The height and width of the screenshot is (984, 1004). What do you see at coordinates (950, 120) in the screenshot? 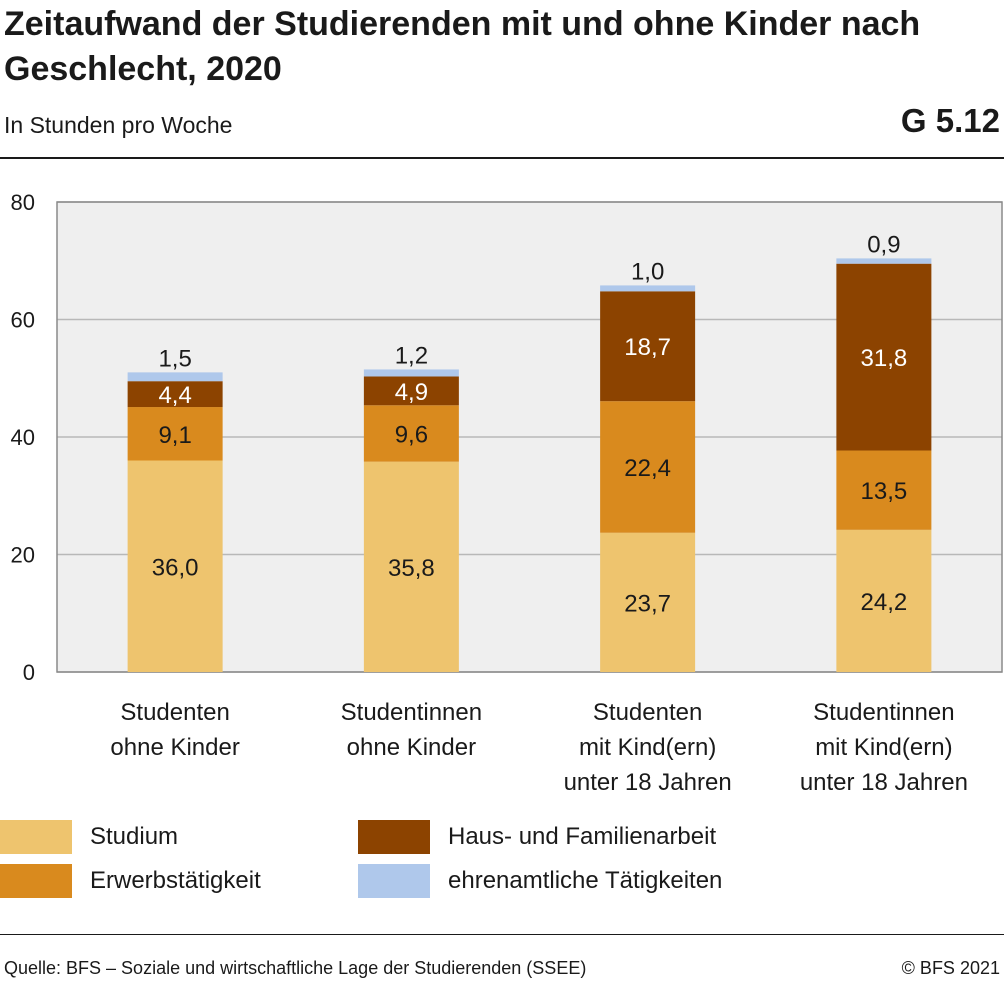
I see `chart-number: G 5.12` at bounding box center [950, 120].